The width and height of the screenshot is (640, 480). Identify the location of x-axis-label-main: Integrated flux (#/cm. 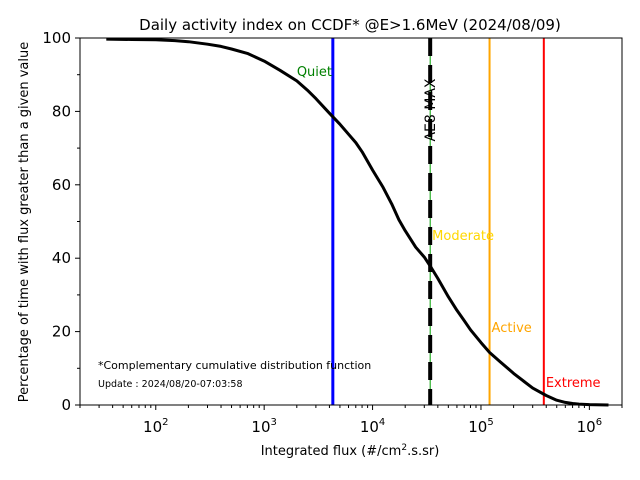
(331, 451).